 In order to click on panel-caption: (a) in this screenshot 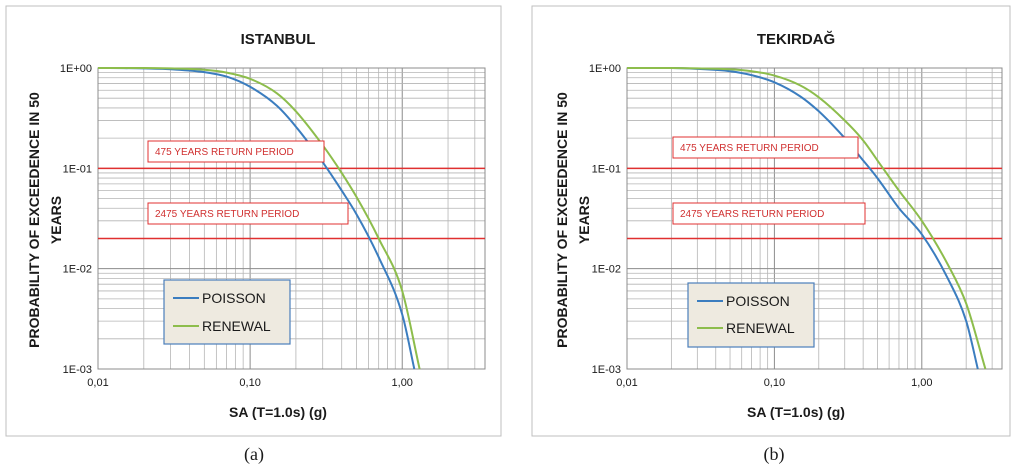, I will do `click(254, 454)`.